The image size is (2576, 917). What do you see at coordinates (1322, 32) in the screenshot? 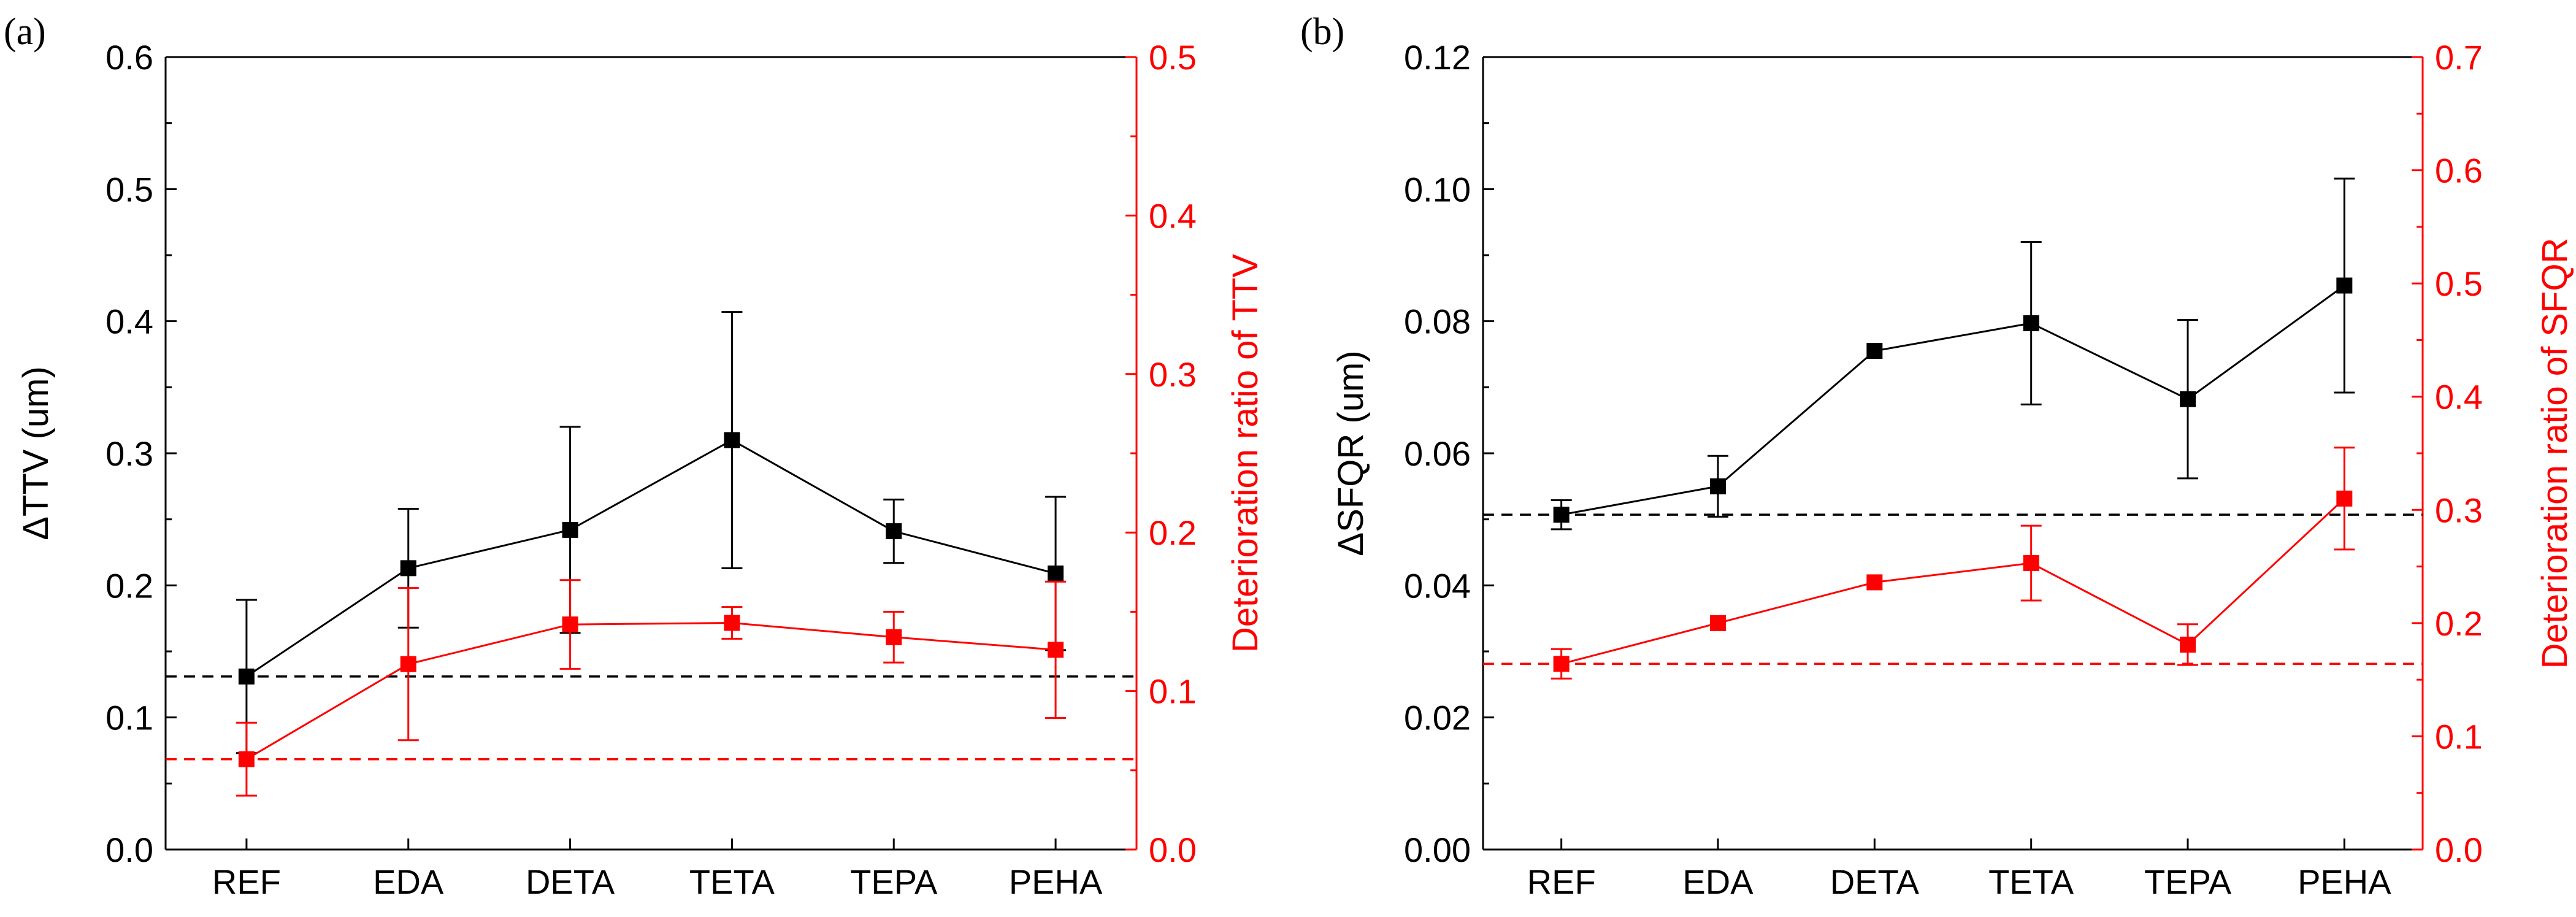
I see `panel-label: (b)` at bounding box center [1322, 32].